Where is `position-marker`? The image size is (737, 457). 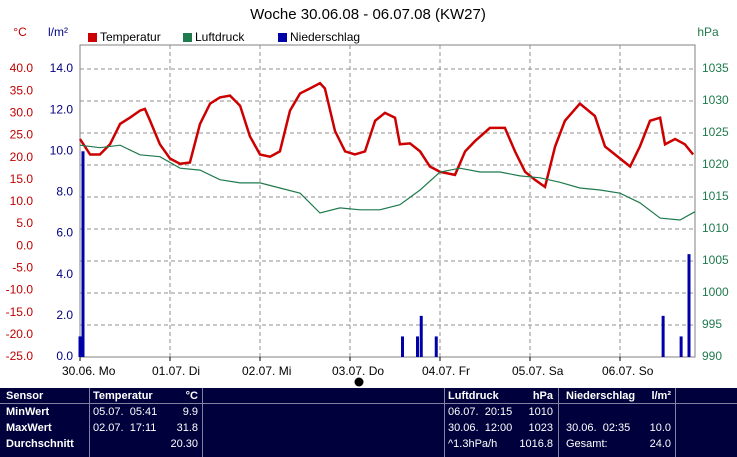 position-marker is located at coordinates (359, 382).